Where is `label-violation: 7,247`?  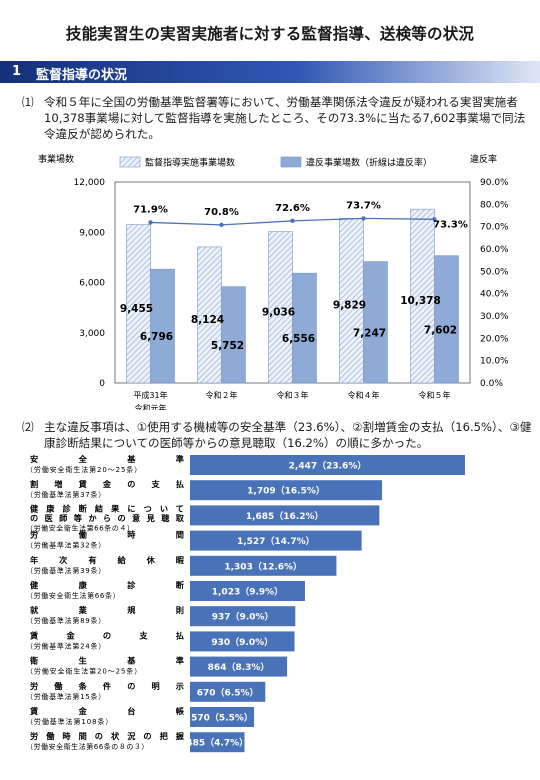
label-violation: 7,247 is located at coordinates (369, 333).